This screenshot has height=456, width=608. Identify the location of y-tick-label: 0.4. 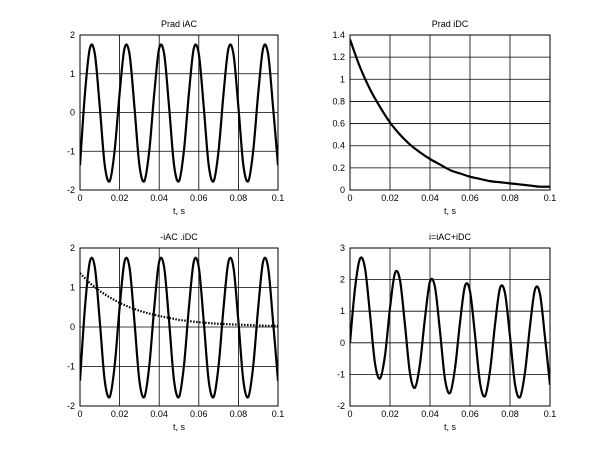
(338, 146).